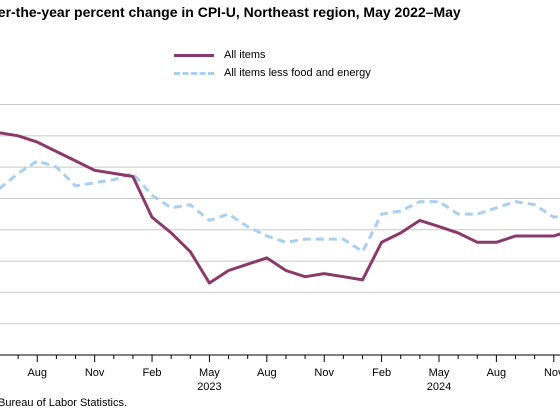 Image resolution: width=560 pixels, height=420 pixels. What do you see at coordinates (64, 403) in the screenshot?
I see `source-note: Bureau of Labor Statistics.` at bounding box center [64, 403].